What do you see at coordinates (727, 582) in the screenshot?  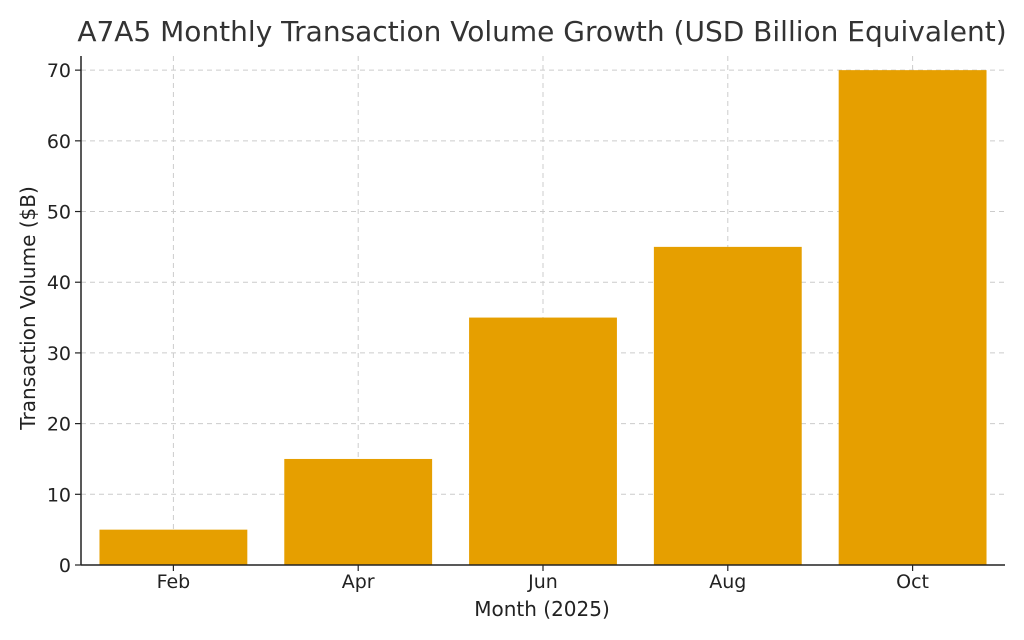 I see `x-tick-label: Aug` at bounding box center [727, 582].